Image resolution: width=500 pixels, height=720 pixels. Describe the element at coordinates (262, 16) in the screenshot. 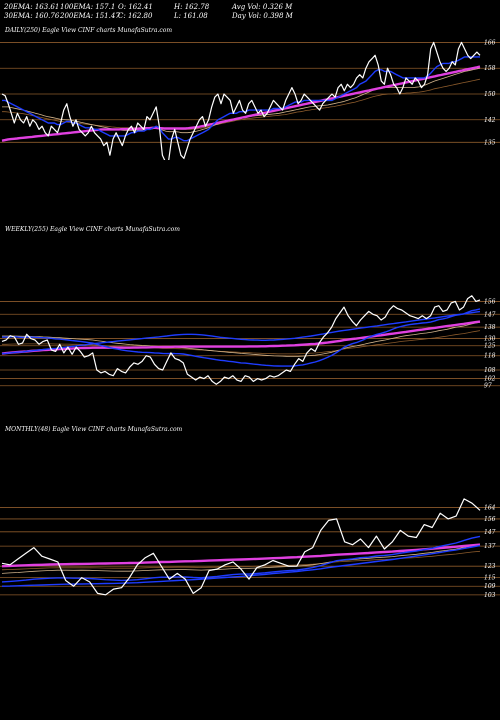

I see `stat-item: Day Vol: 0.398 M` at that location.